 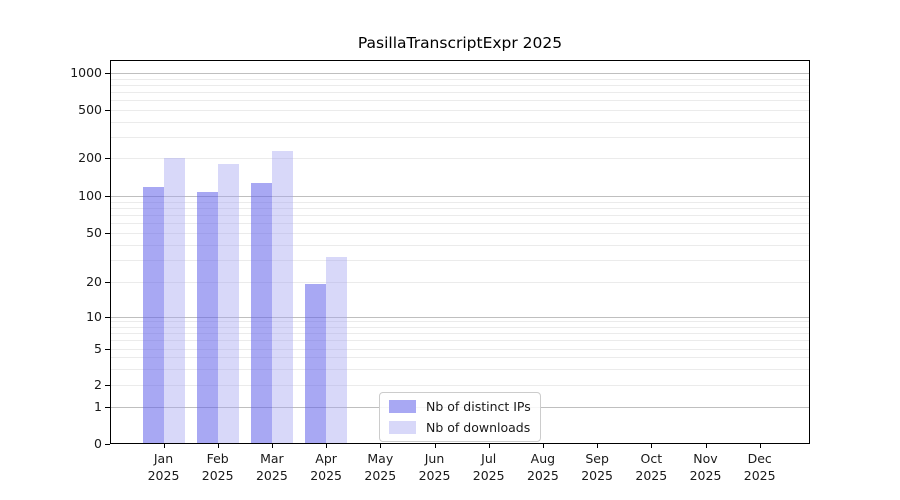 What do you see at coordinates (164, 467) in the screenshot?
I see `x-tick-label-0: Jan 2025` at bounding box center [164, 467].